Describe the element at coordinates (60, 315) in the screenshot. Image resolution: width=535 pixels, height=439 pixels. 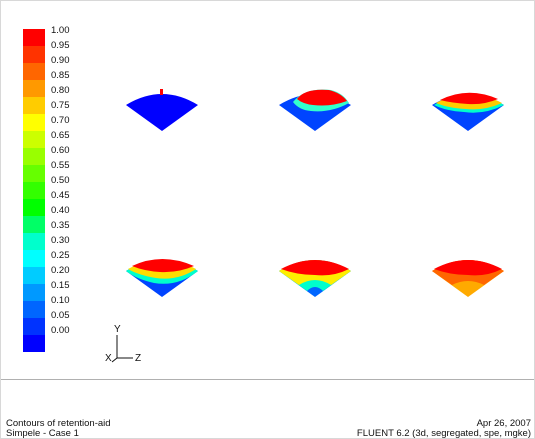
I see `legend-tick-label: 0.05` at that location.